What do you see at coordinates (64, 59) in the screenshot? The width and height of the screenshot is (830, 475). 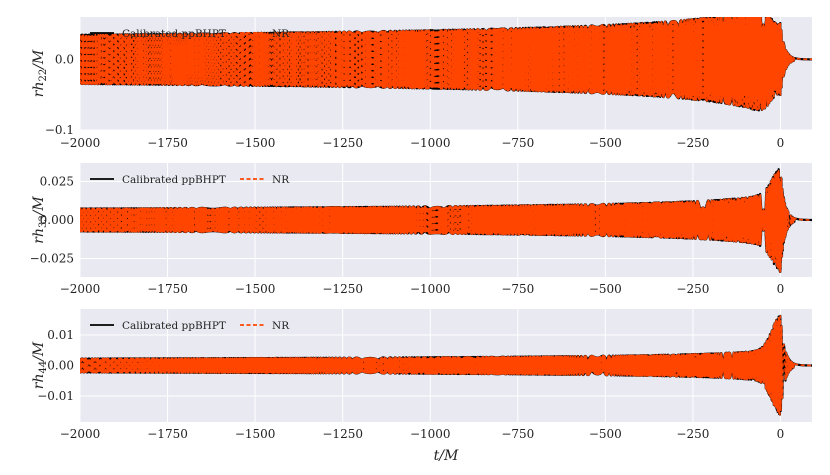 I see `y-tick-label: 0.0` at bounding box center [64, 59].